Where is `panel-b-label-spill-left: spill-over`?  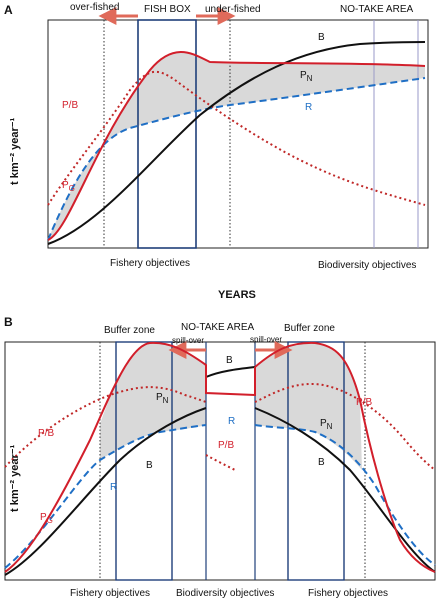
panel-b-label-spill-left: spill-over is located at coordinates (188, 340).